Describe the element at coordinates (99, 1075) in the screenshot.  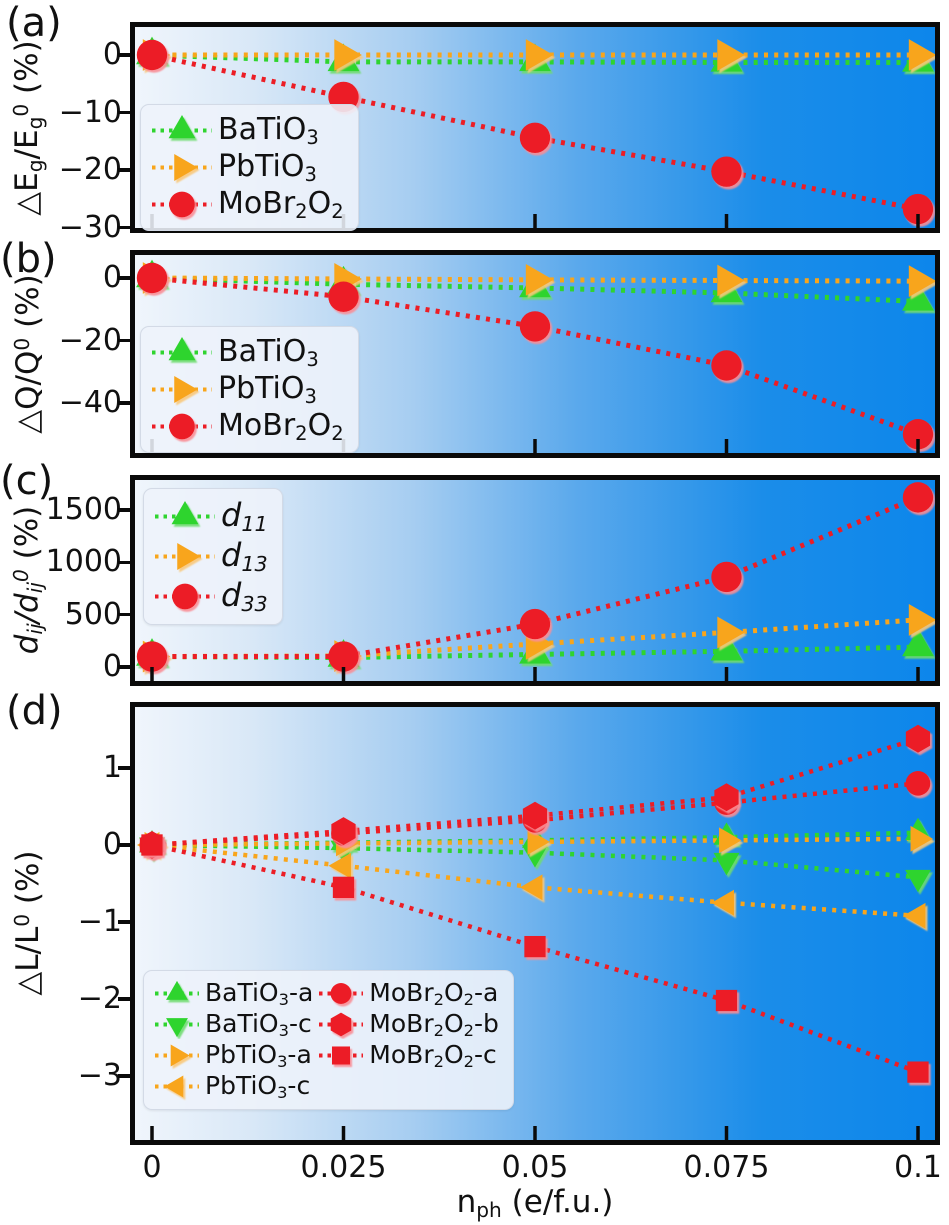
I see `y-tick-label: −3` at that location.